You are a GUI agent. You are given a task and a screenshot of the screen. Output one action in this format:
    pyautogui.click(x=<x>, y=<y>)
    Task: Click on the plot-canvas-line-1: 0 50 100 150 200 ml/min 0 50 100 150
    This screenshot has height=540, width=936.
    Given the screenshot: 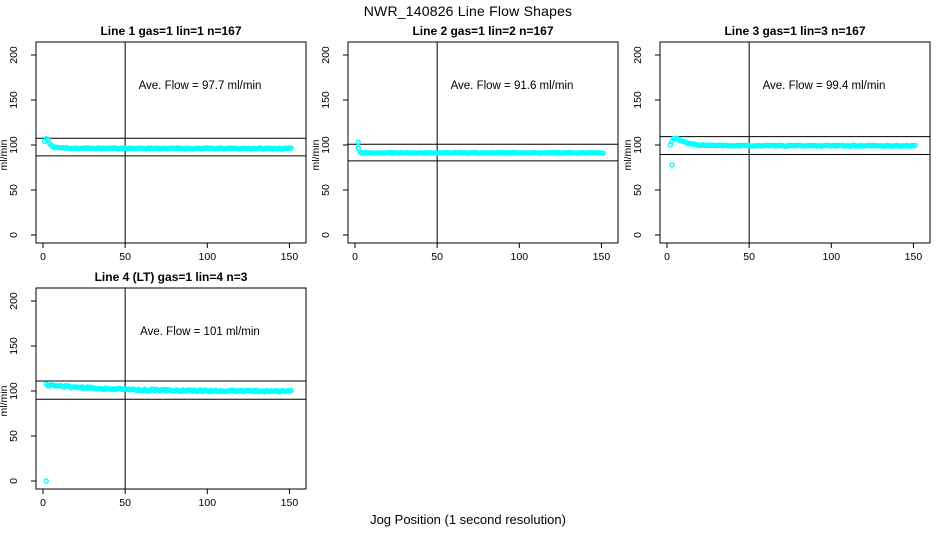 What is the action you would take?
    pyautogui.click(x=153, y=152)
    